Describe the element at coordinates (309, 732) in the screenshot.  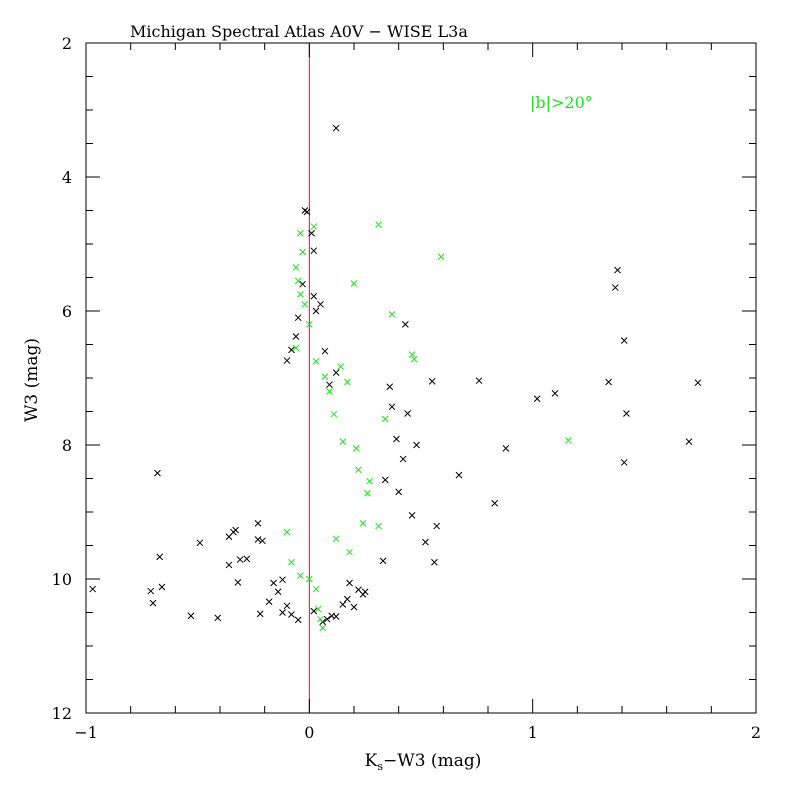
I see `x-tick-label: 0` at that location.